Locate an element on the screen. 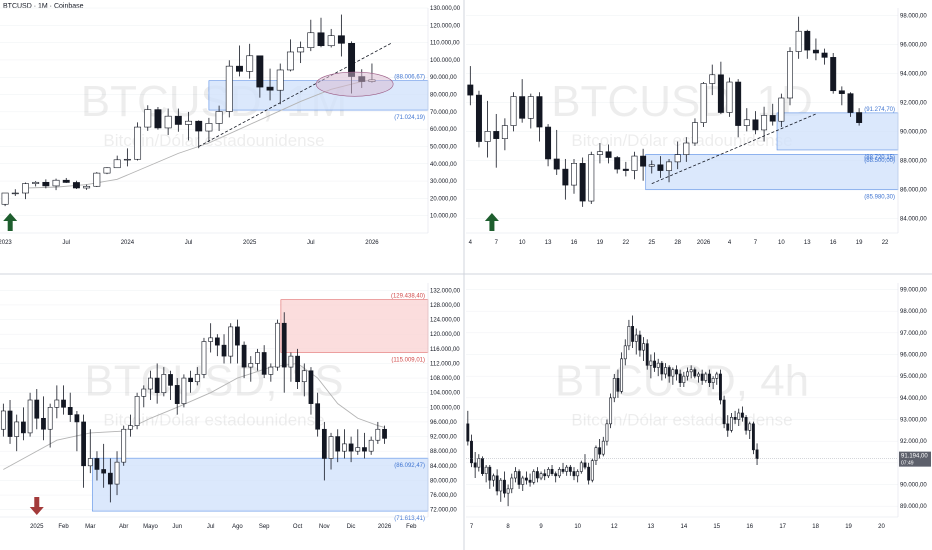 Image resolution: width=932 pixels, height=550 pixels. x-tick-label: 20 is located at coordinates (881, 527).